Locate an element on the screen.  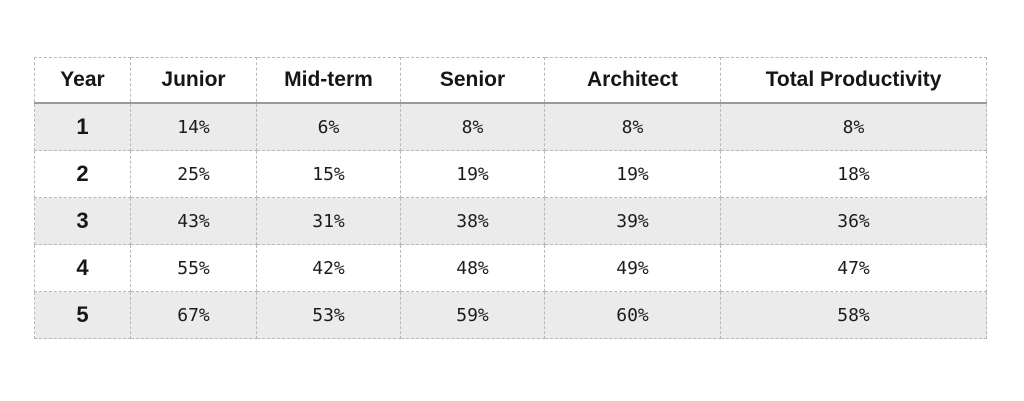
year-cell: 1 is located at coordinates (82, 126).